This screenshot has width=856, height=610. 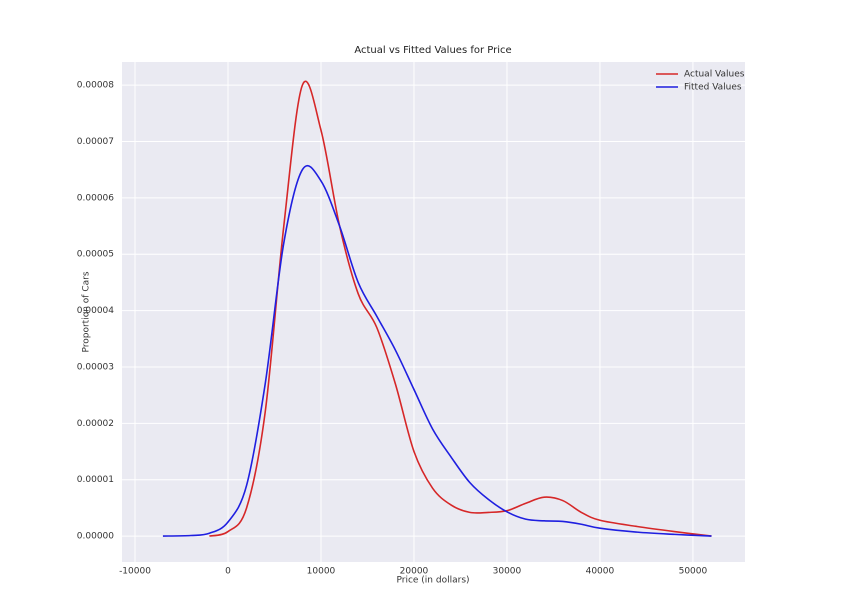 I want to click on chart-title: Actual vs Fitted Values for Price, so click(x=432, y=50).